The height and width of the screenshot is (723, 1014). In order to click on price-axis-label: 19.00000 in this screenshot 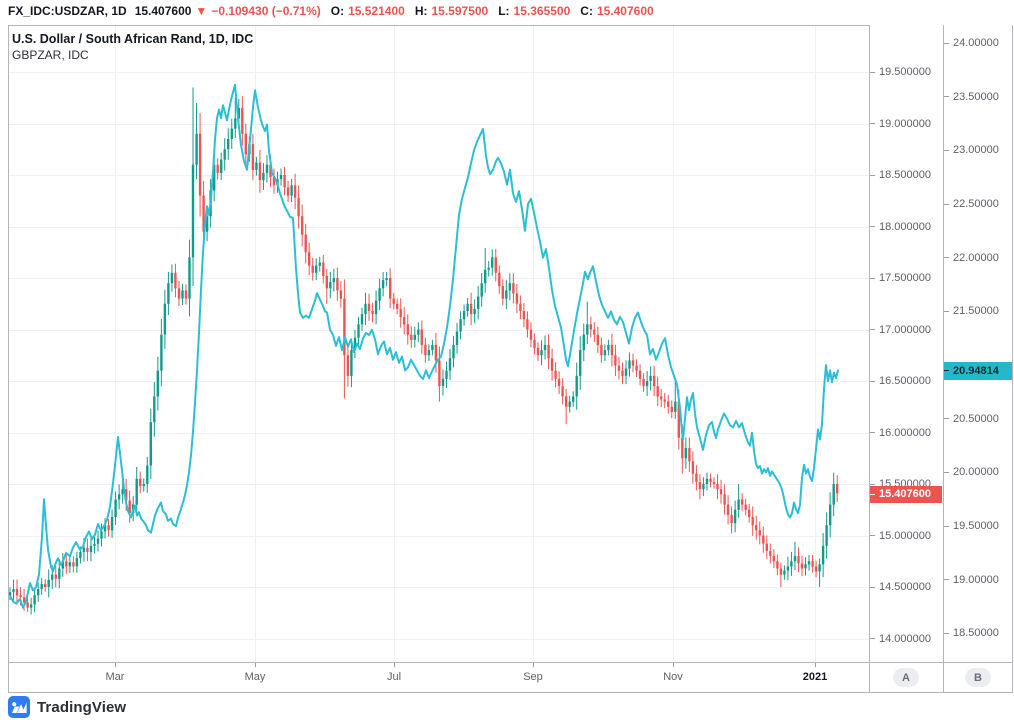, I will do `click(971, 580)`.